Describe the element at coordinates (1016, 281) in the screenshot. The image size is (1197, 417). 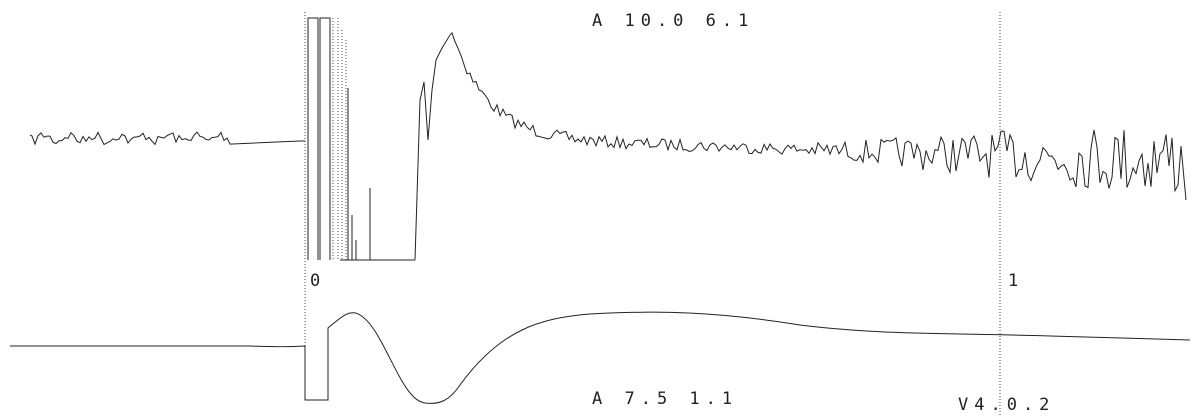
I see `marker-1: 1` at that location.